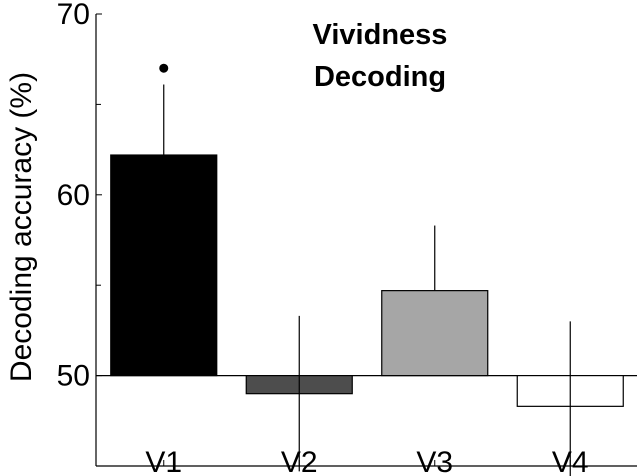  I want to click on chart-title-line-1: Vividness, so click(380, 35).